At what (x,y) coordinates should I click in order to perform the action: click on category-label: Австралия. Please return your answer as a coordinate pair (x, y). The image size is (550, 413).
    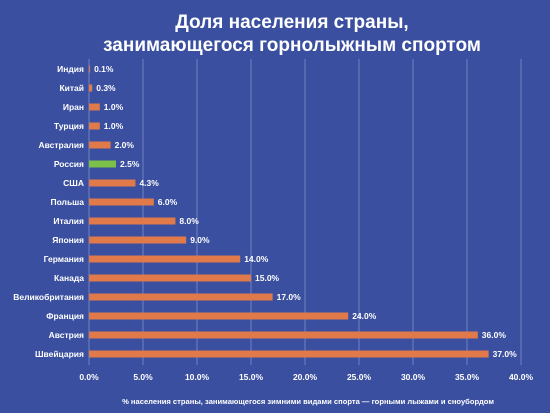
    Looking at the image, I should click on (61, 145).